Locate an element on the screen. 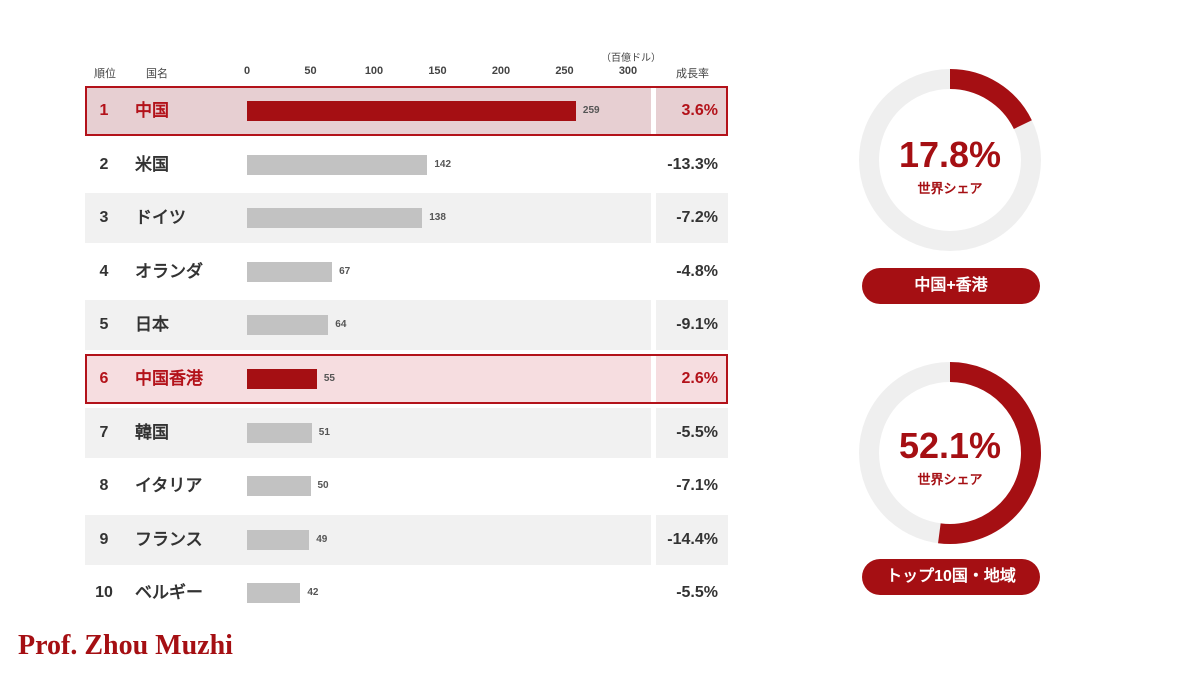 This screenshot has width=1200, height=675. pill-china-hk: 中国+香港 is located at coordinates (951, 286).